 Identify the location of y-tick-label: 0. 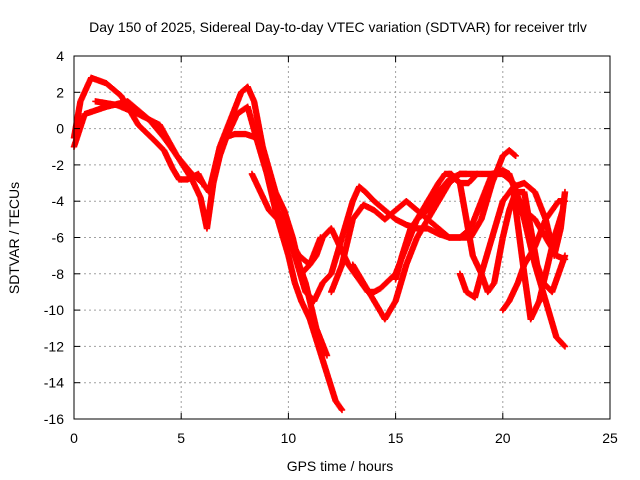
(60, 129).